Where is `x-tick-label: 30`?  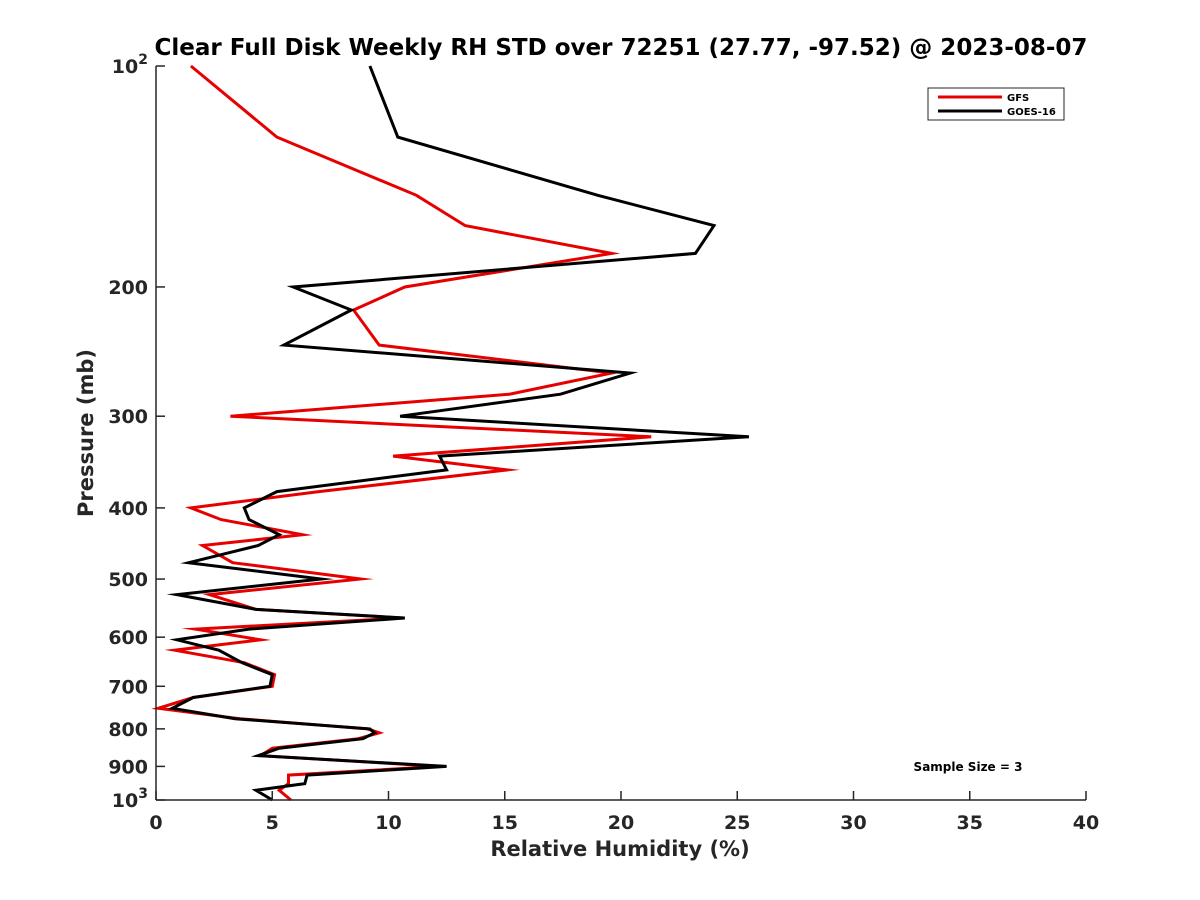
x-tick-label: 30 is located at coordinates (853, 823).